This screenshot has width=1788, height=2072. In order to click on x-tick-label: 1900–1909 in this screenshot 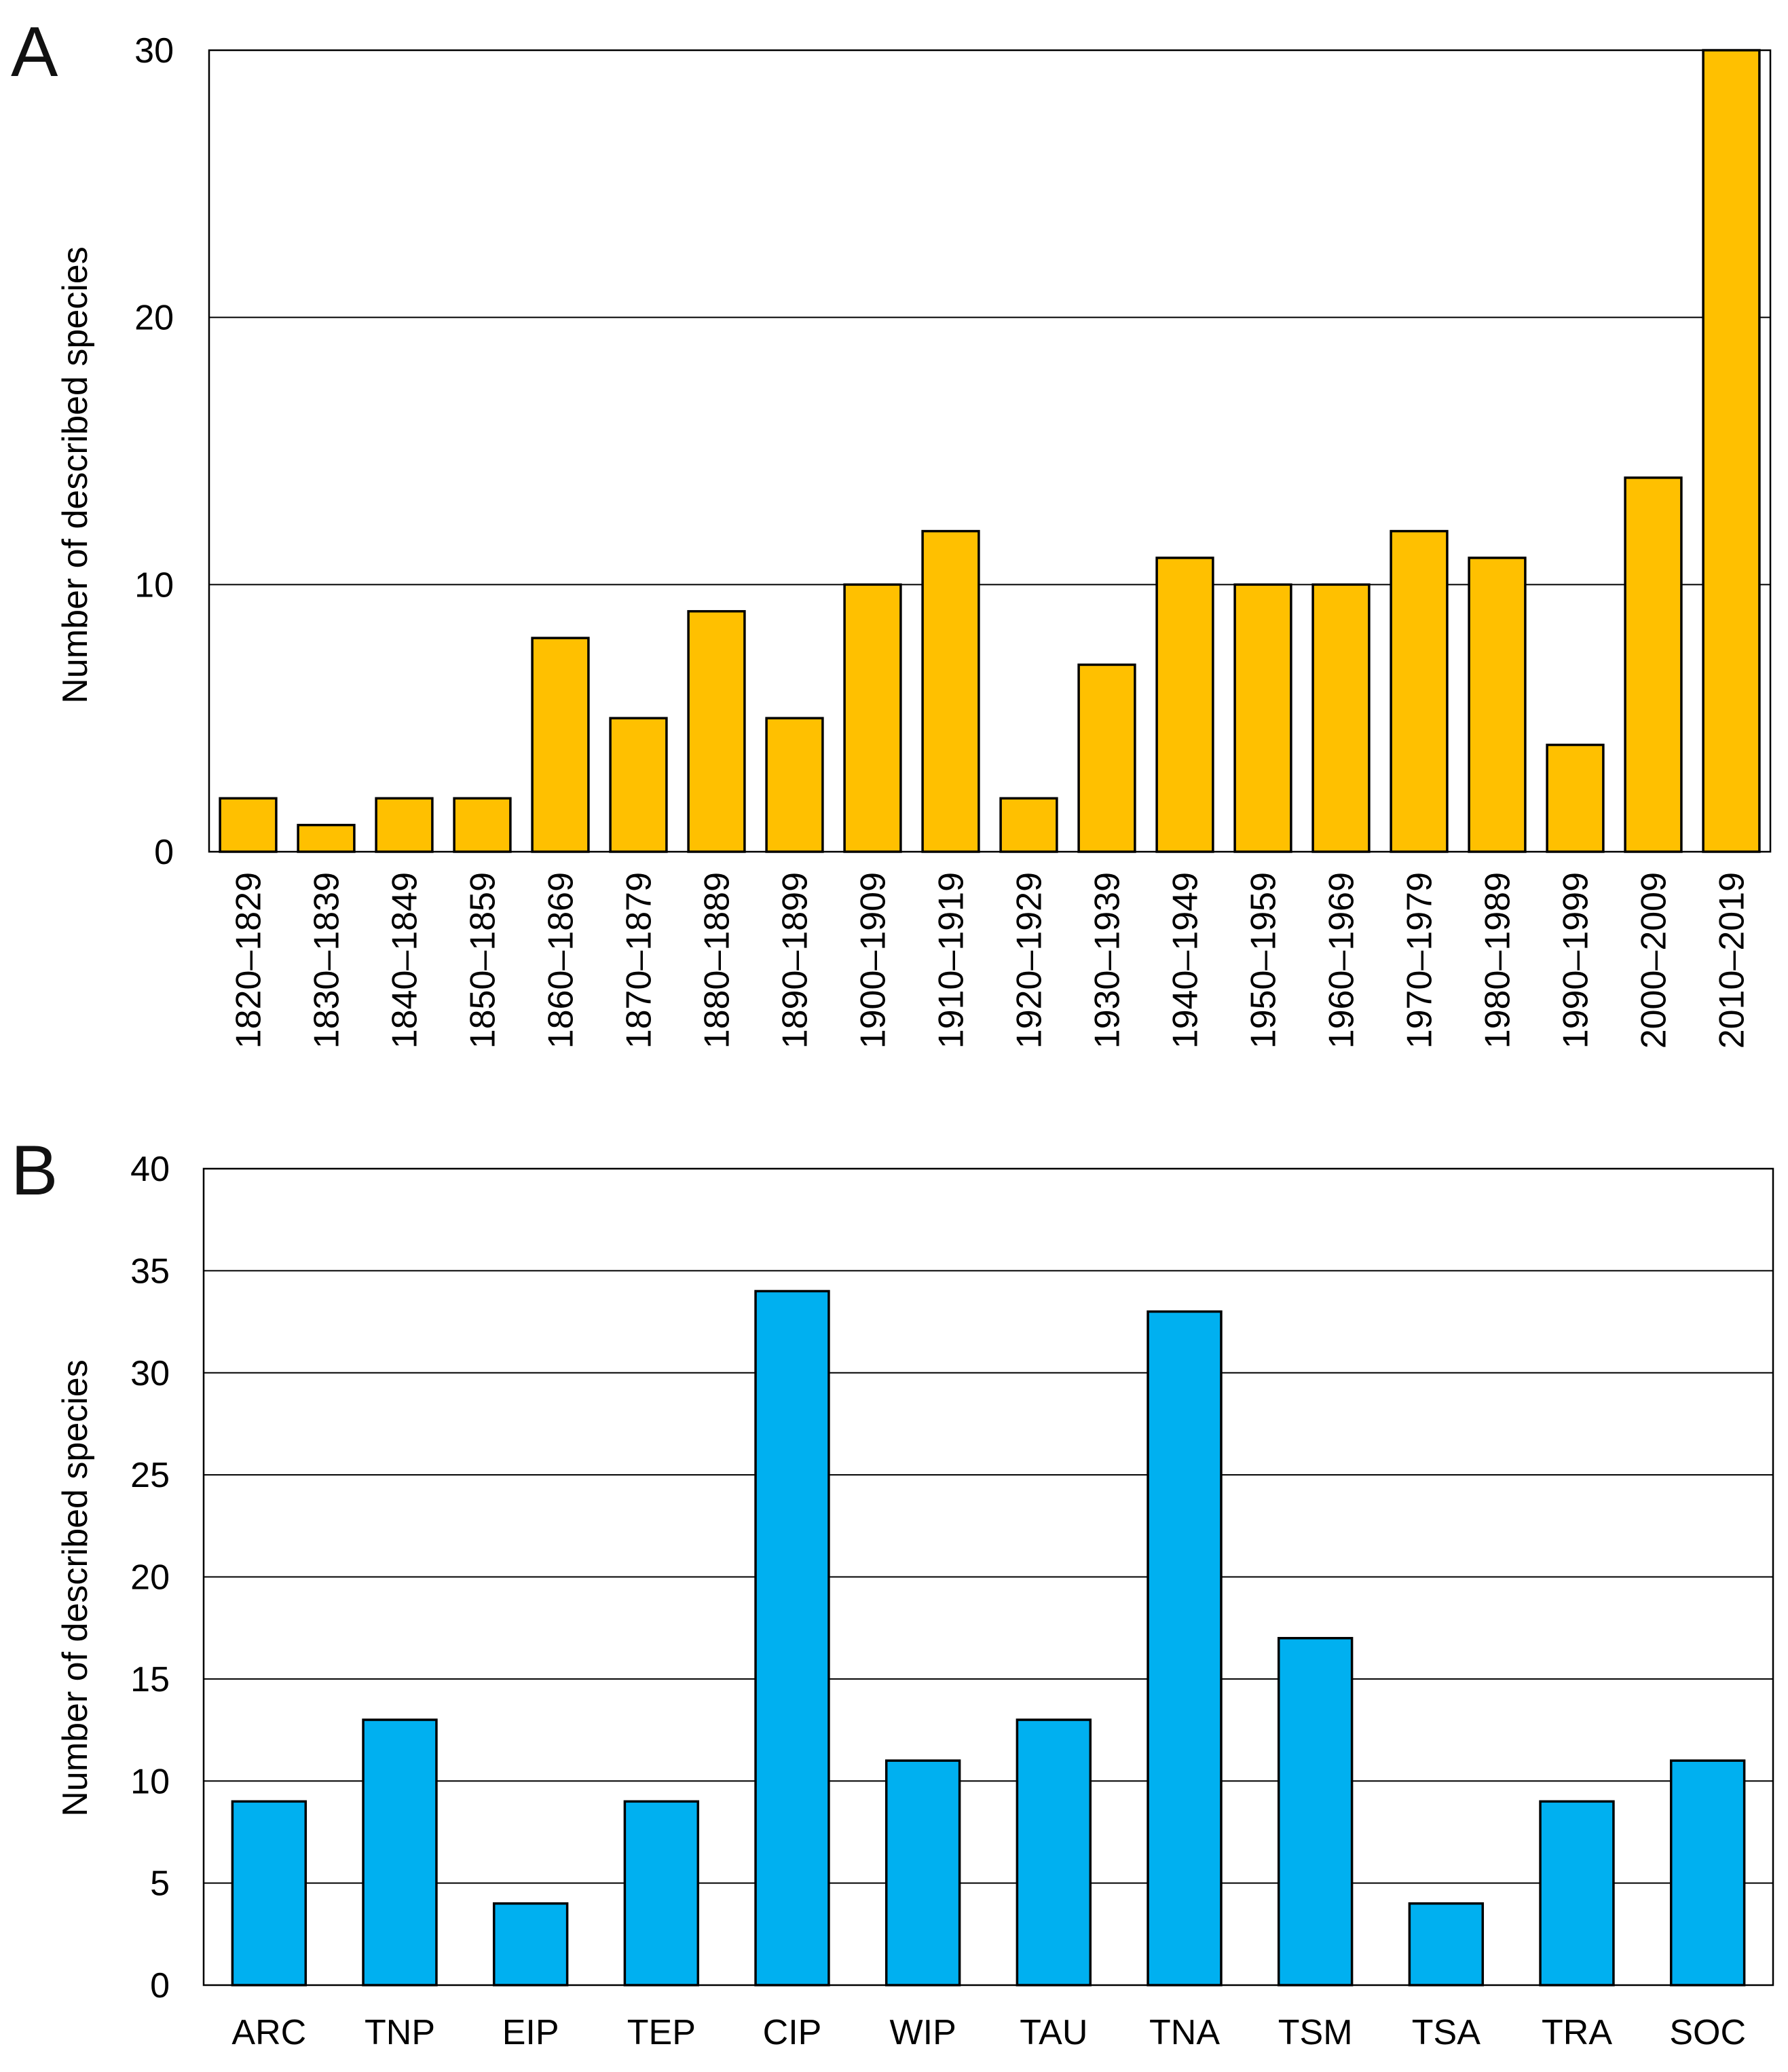, I will do `click(873, 960)`.